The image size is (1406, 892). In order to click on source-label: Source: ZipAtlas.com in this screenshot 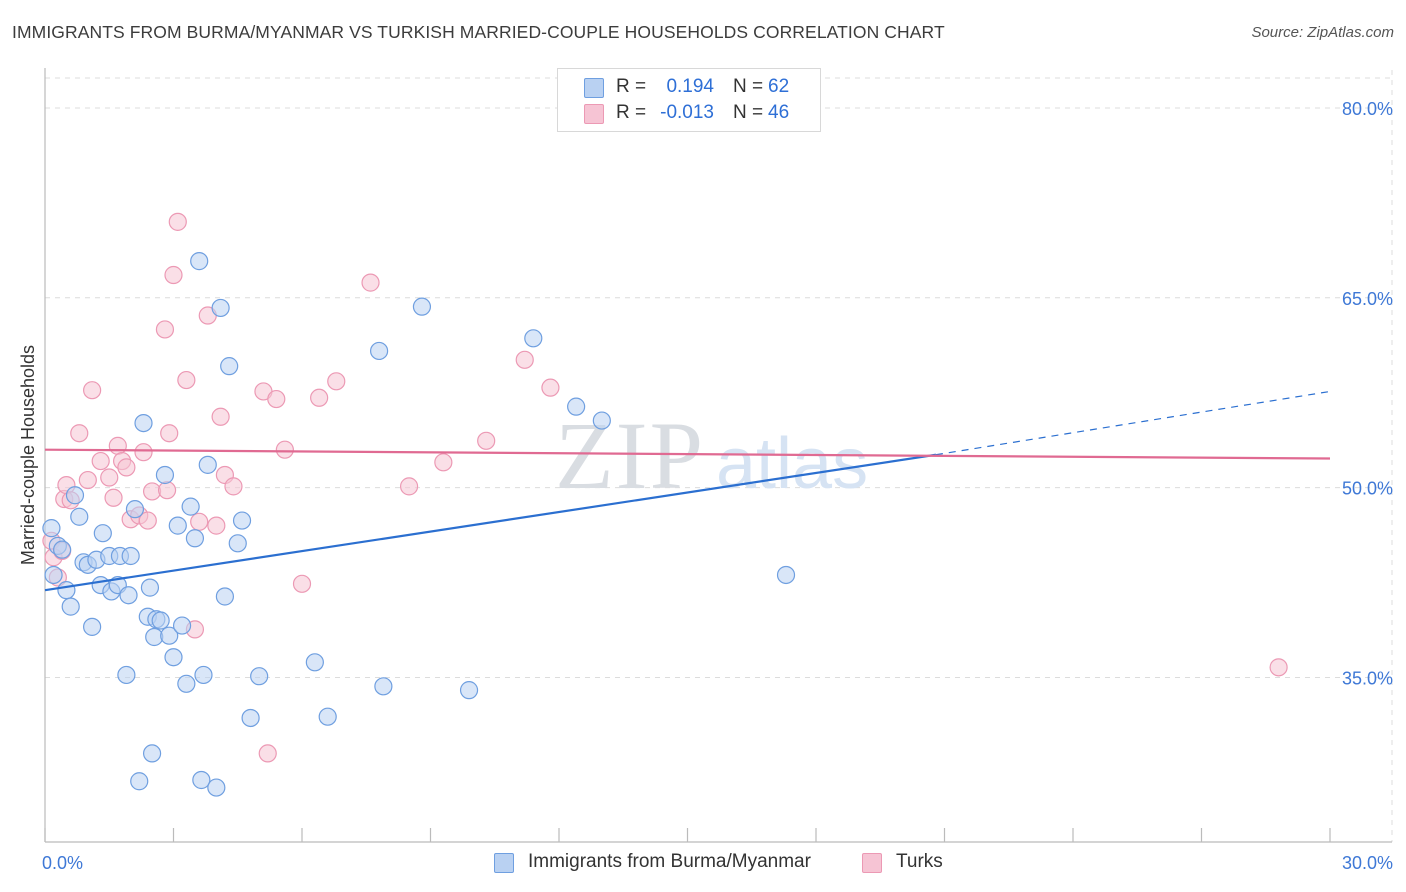, I will do `click(1322, 32)`.